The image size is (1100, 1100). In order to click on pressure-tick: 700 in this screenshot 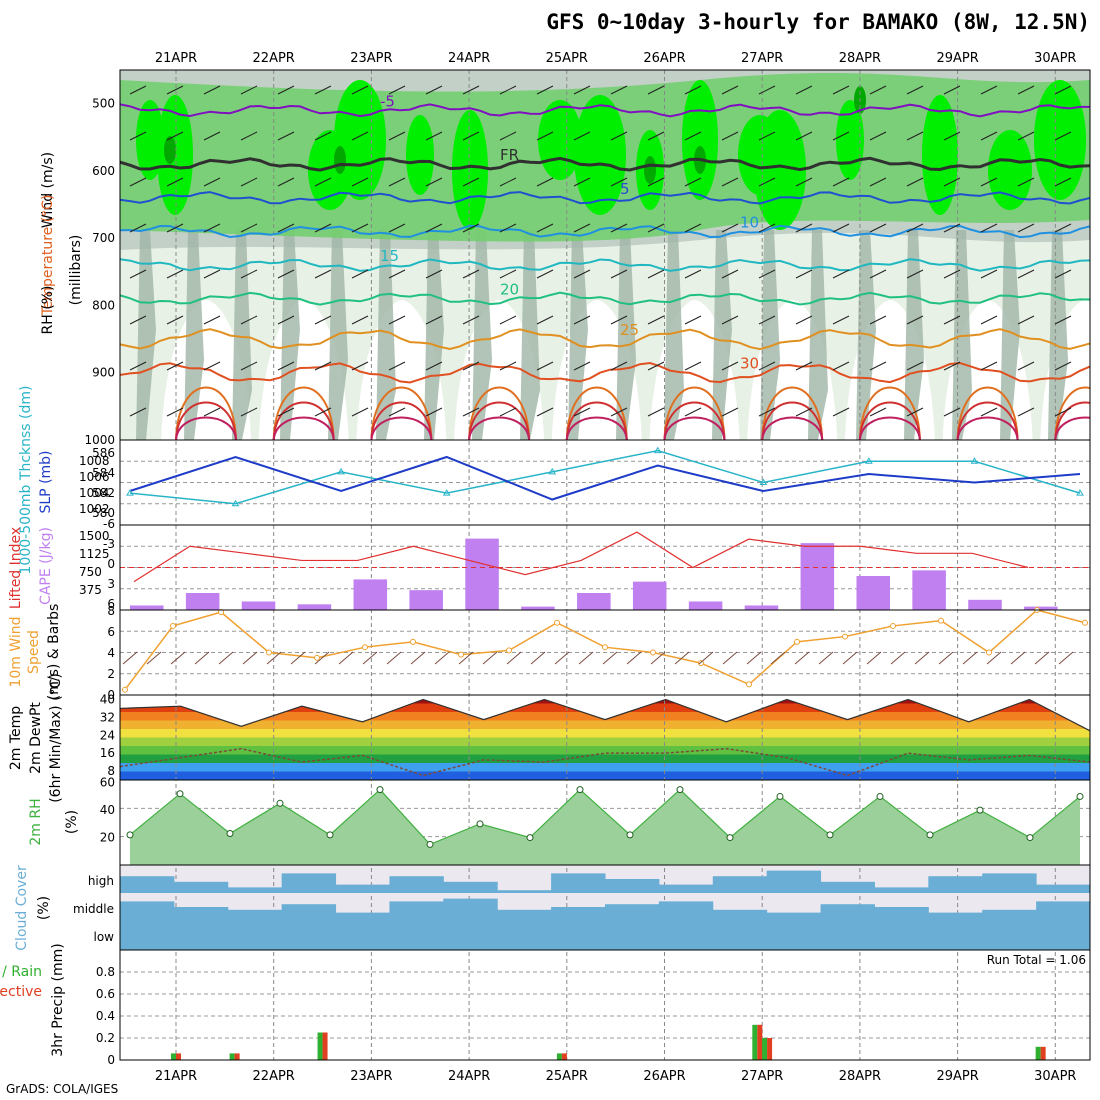, I will do `click(103, 238)`.